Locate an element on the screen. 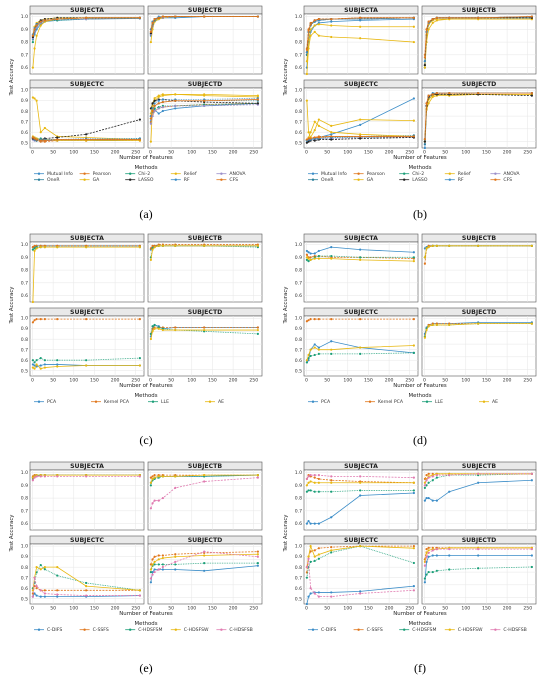 This screenshot has height=685, width=550. facet-title: SUBJECTA is located at coordinates (361, 238).